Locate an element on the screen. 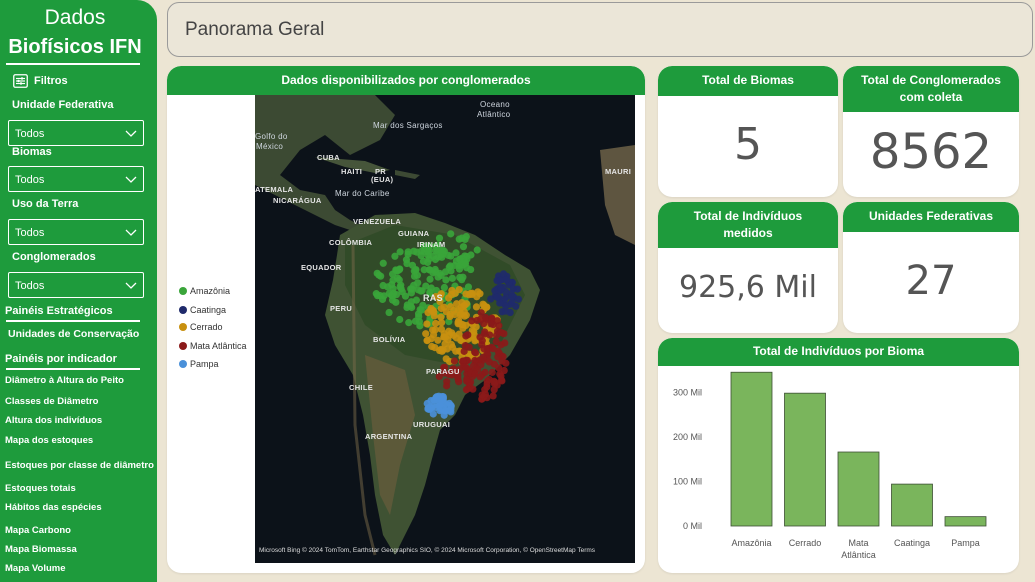 This screenshot has width=1035, height=582. bar-mata-atlântica is located at coordinates (858, 489).